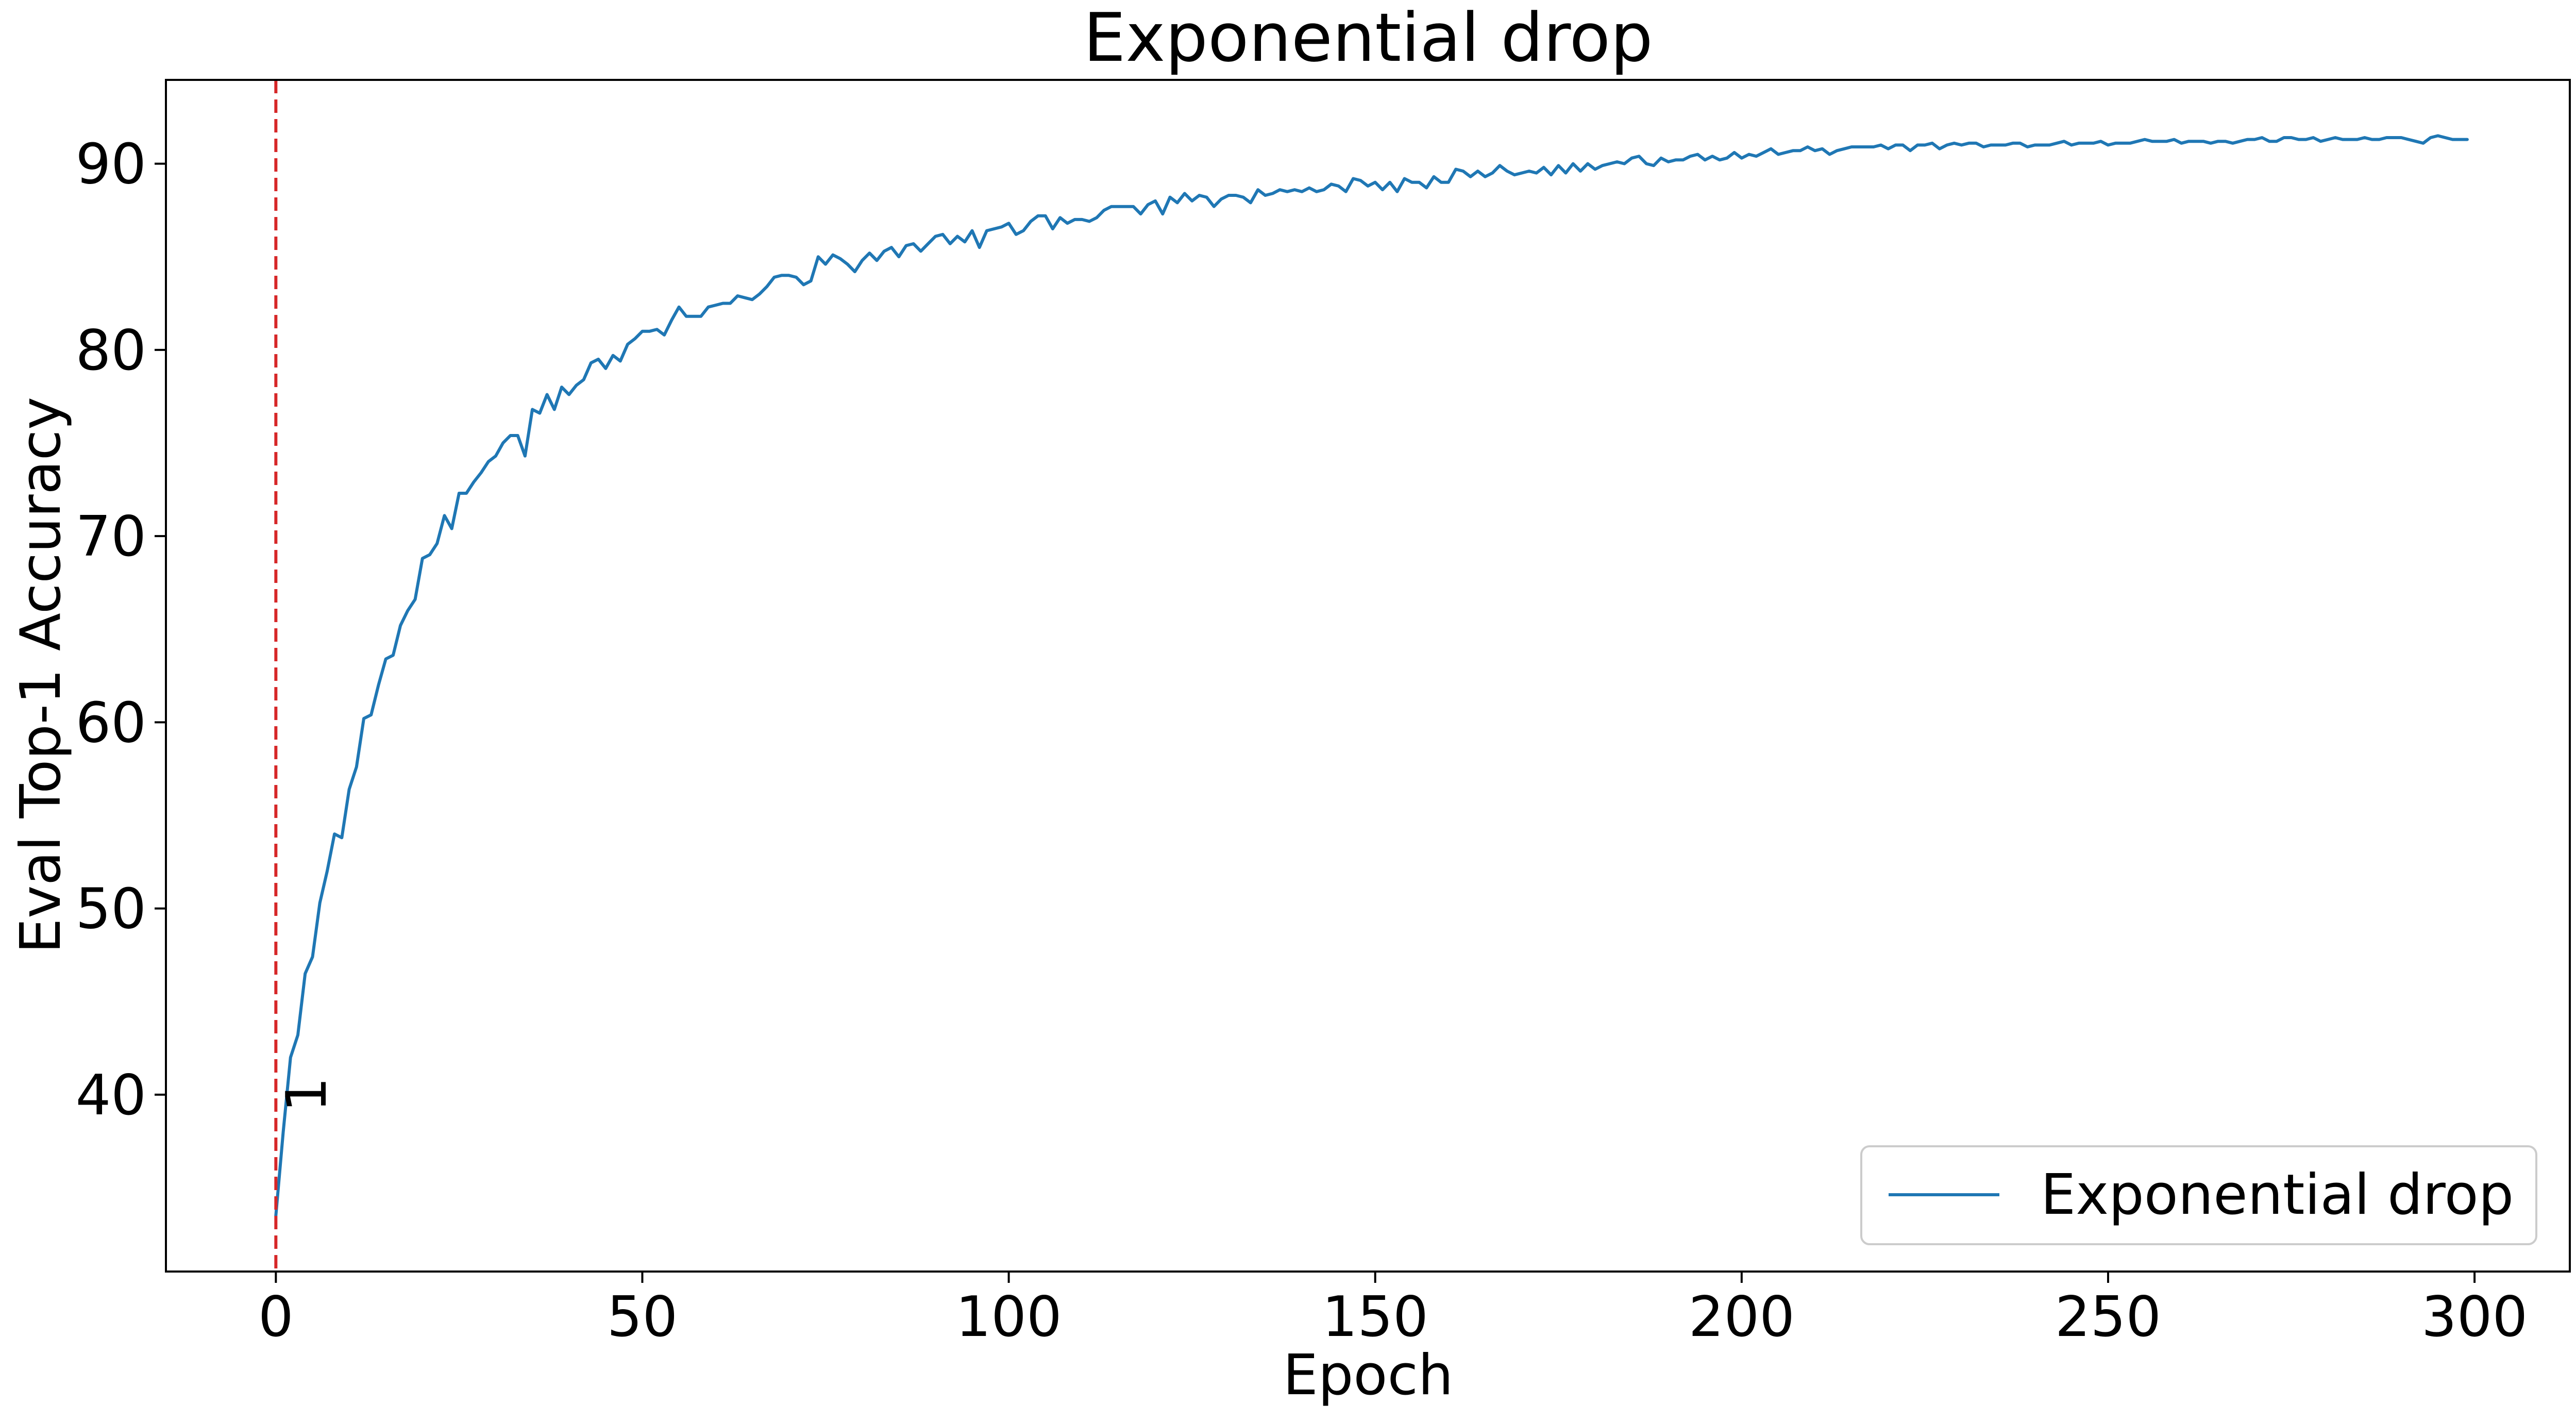  I want to click on y-axis-label: Eval Top-1 Accuracy, so click(41, 675).